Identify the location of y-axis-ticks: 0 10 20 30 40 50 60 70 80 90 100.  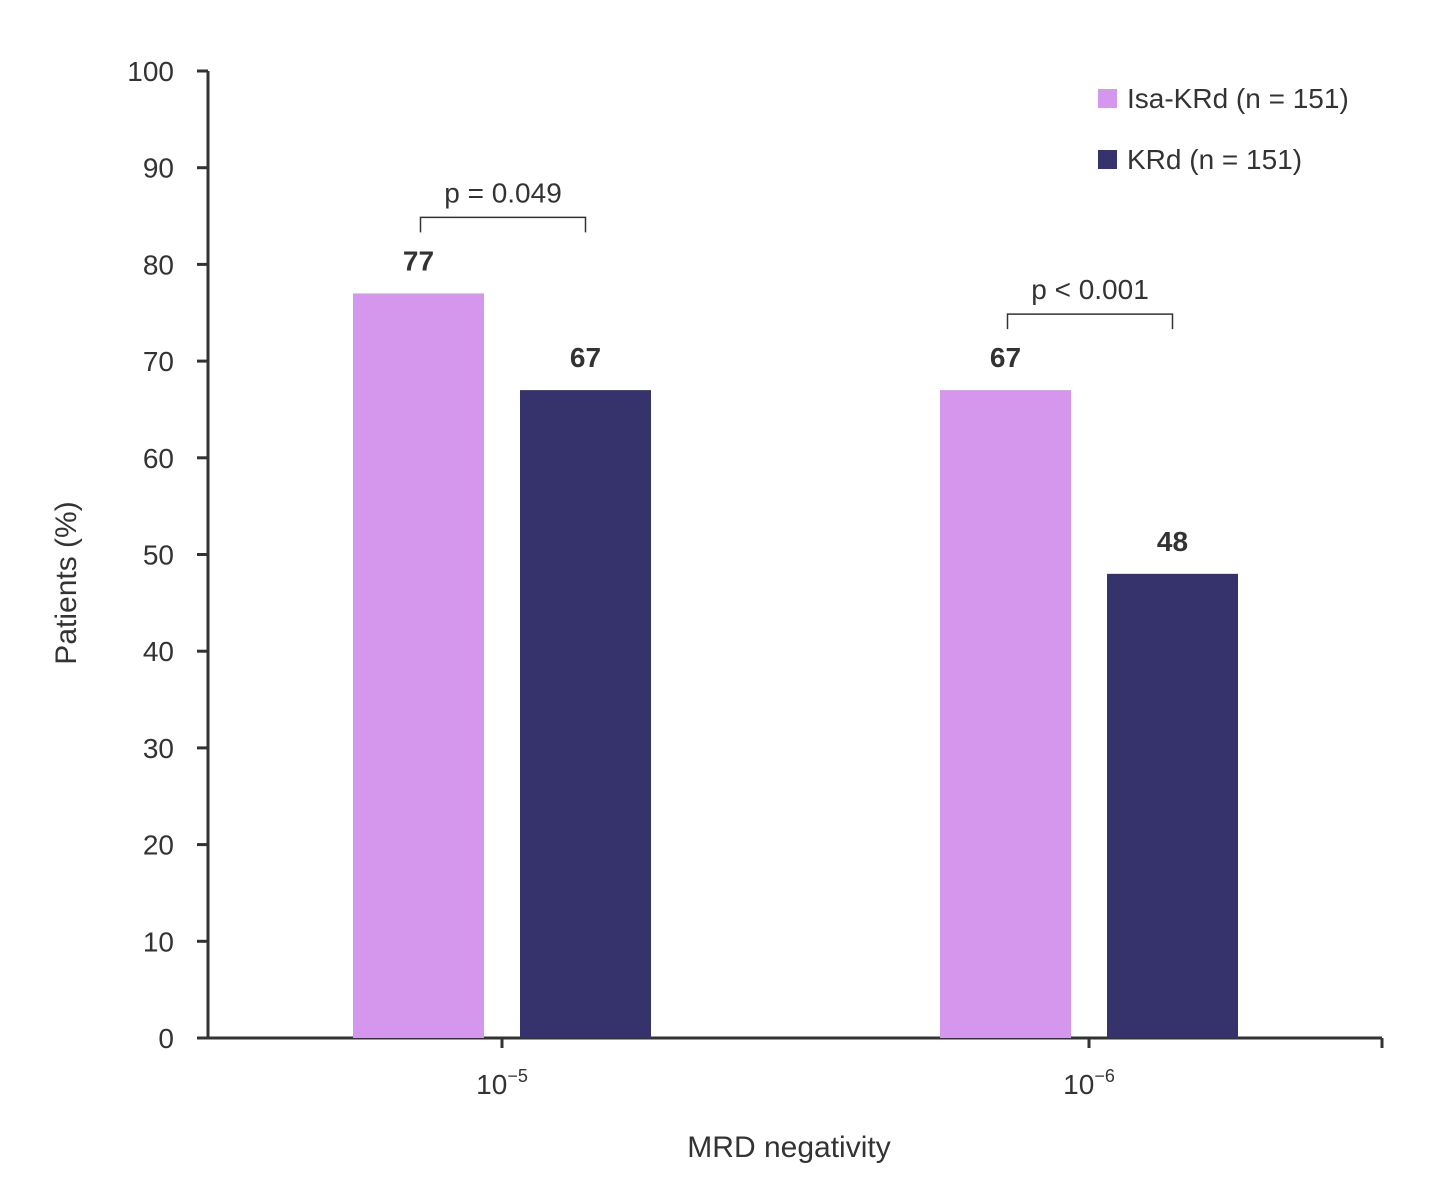
(167, 555).